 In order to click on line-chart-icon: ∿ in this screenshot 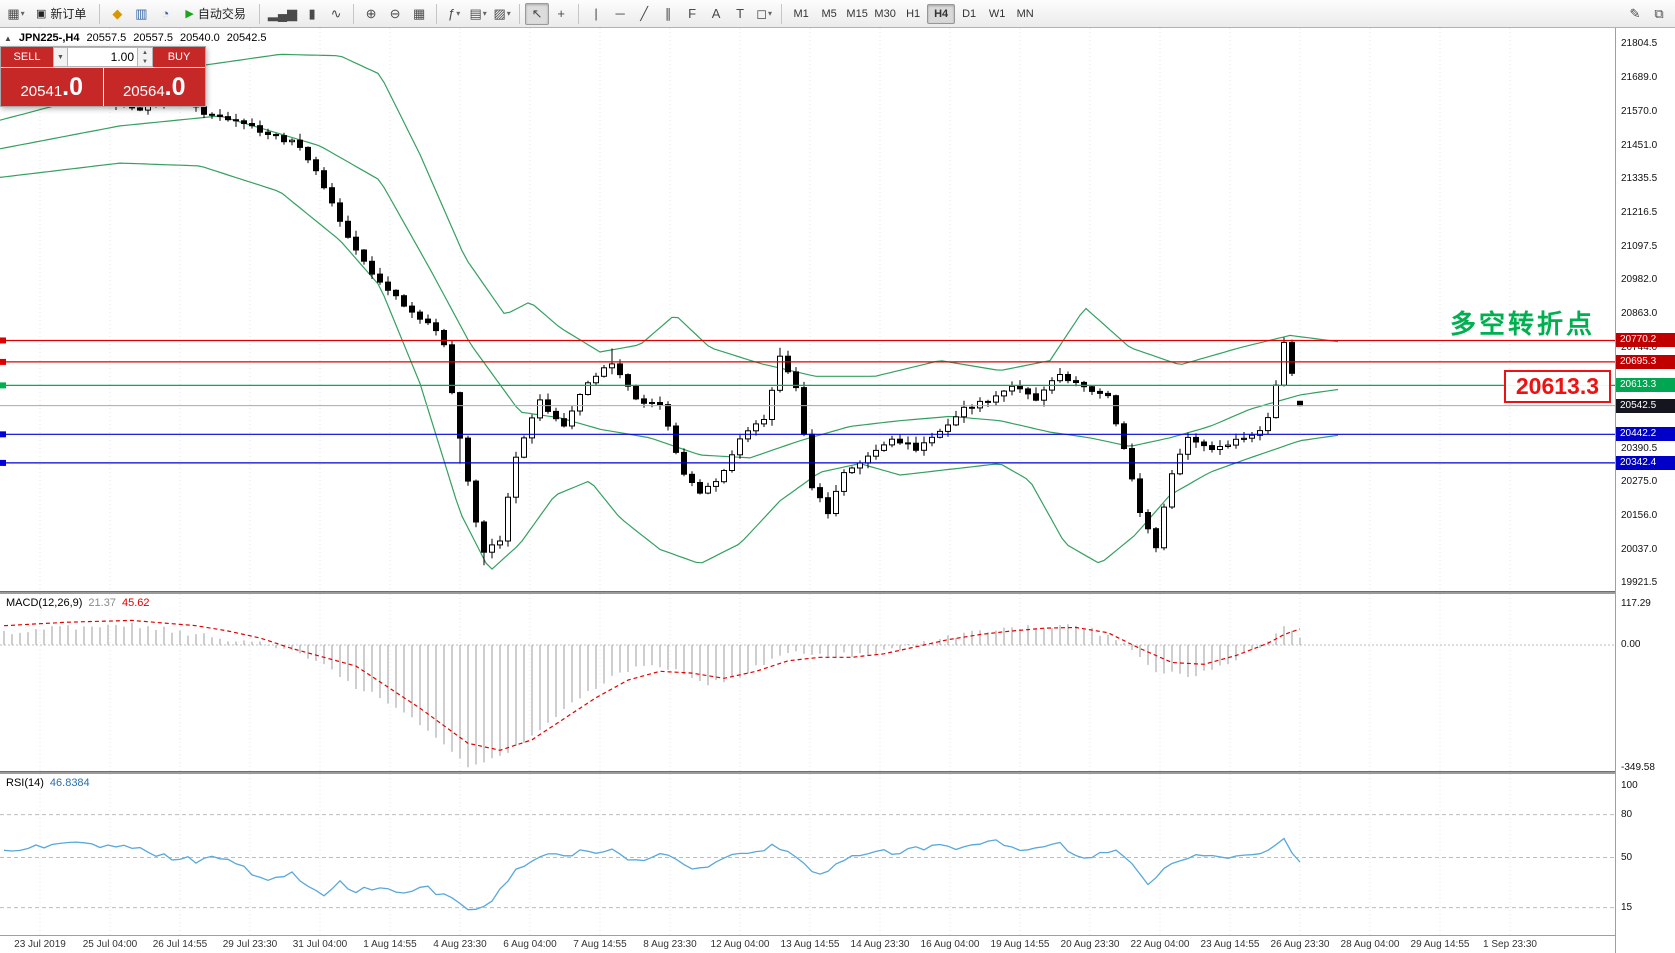, I will do `click(336, 13)`.